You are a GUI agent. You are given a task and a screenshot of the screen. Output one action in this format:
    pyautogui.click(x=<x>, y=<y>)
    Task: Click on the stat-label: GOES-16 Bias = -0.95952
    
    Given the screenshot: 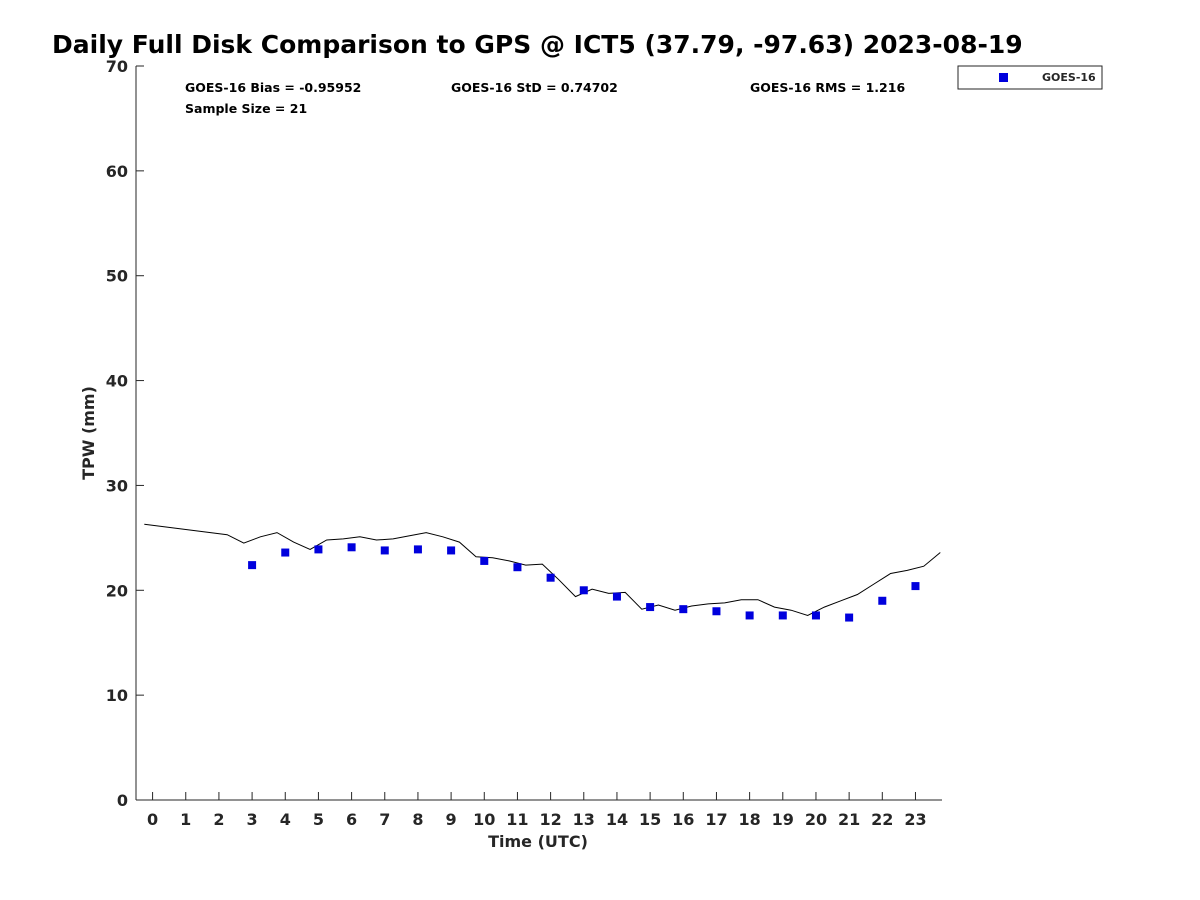 What is the action you would take?
    pyautogui.click(x=273, y=87)
    